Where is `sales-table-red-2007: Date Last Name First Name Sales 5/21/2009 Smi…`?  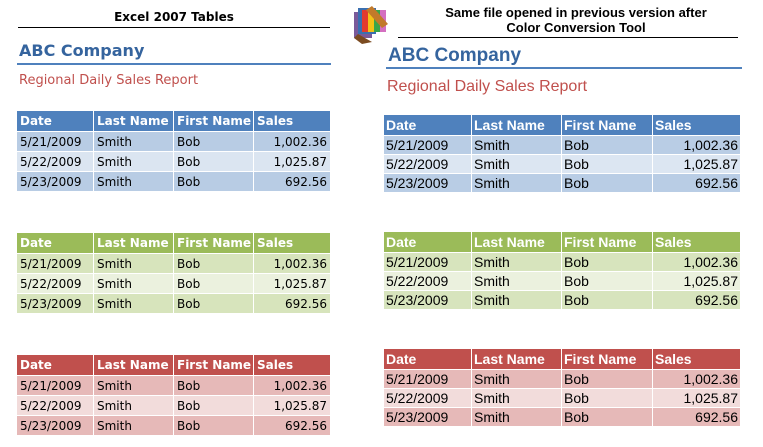
sales-table-red-2007: Date Last Name First Name Sales 5/21/2009 Smi… is located at coordinates (173, 395).